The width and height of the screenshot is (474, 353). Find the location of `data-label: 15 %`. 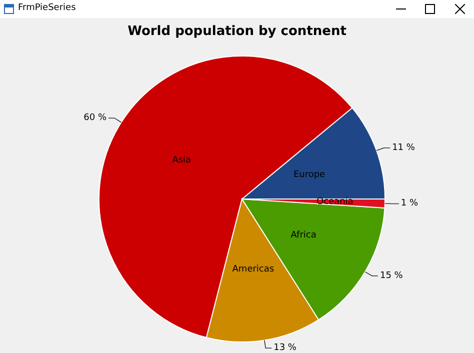

data-label: 15 % is located at coordinates (392, 275).